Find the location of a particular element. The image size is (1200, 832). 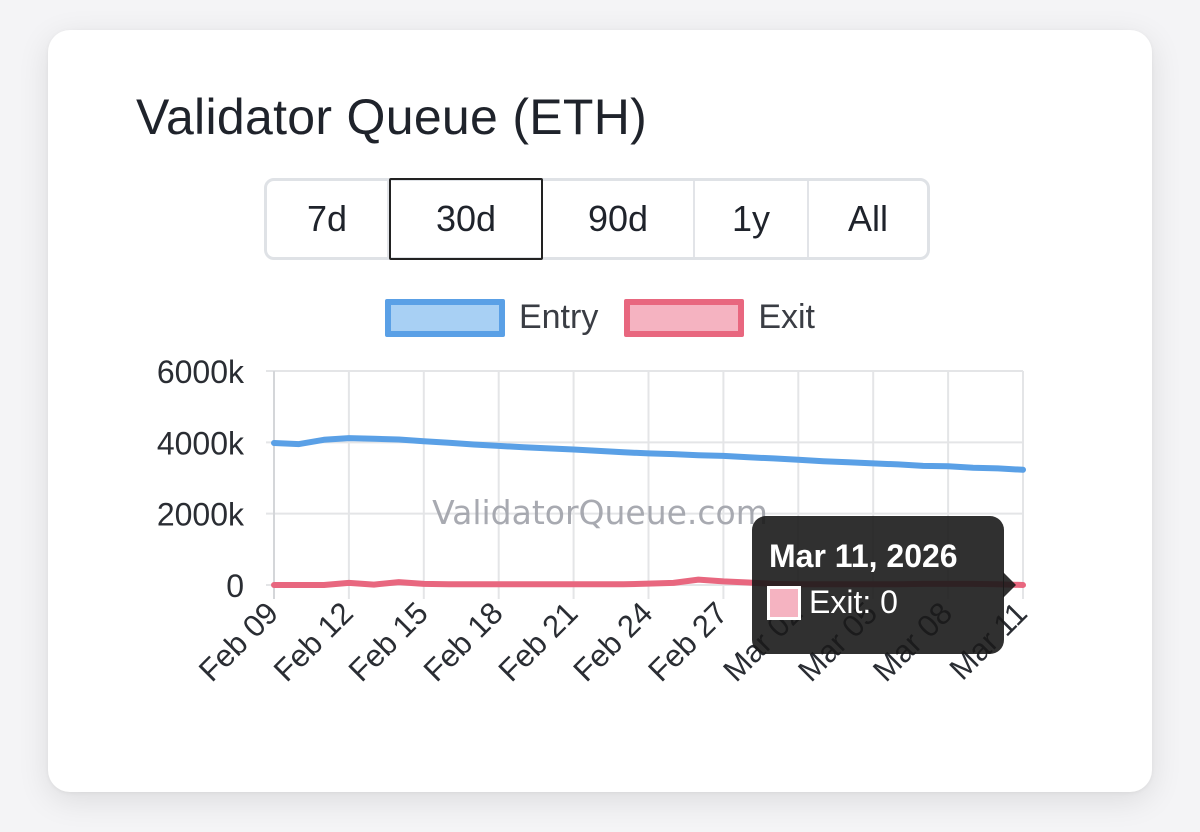

x-tick-label: Feb 24 is located at coordinates (612, 641).